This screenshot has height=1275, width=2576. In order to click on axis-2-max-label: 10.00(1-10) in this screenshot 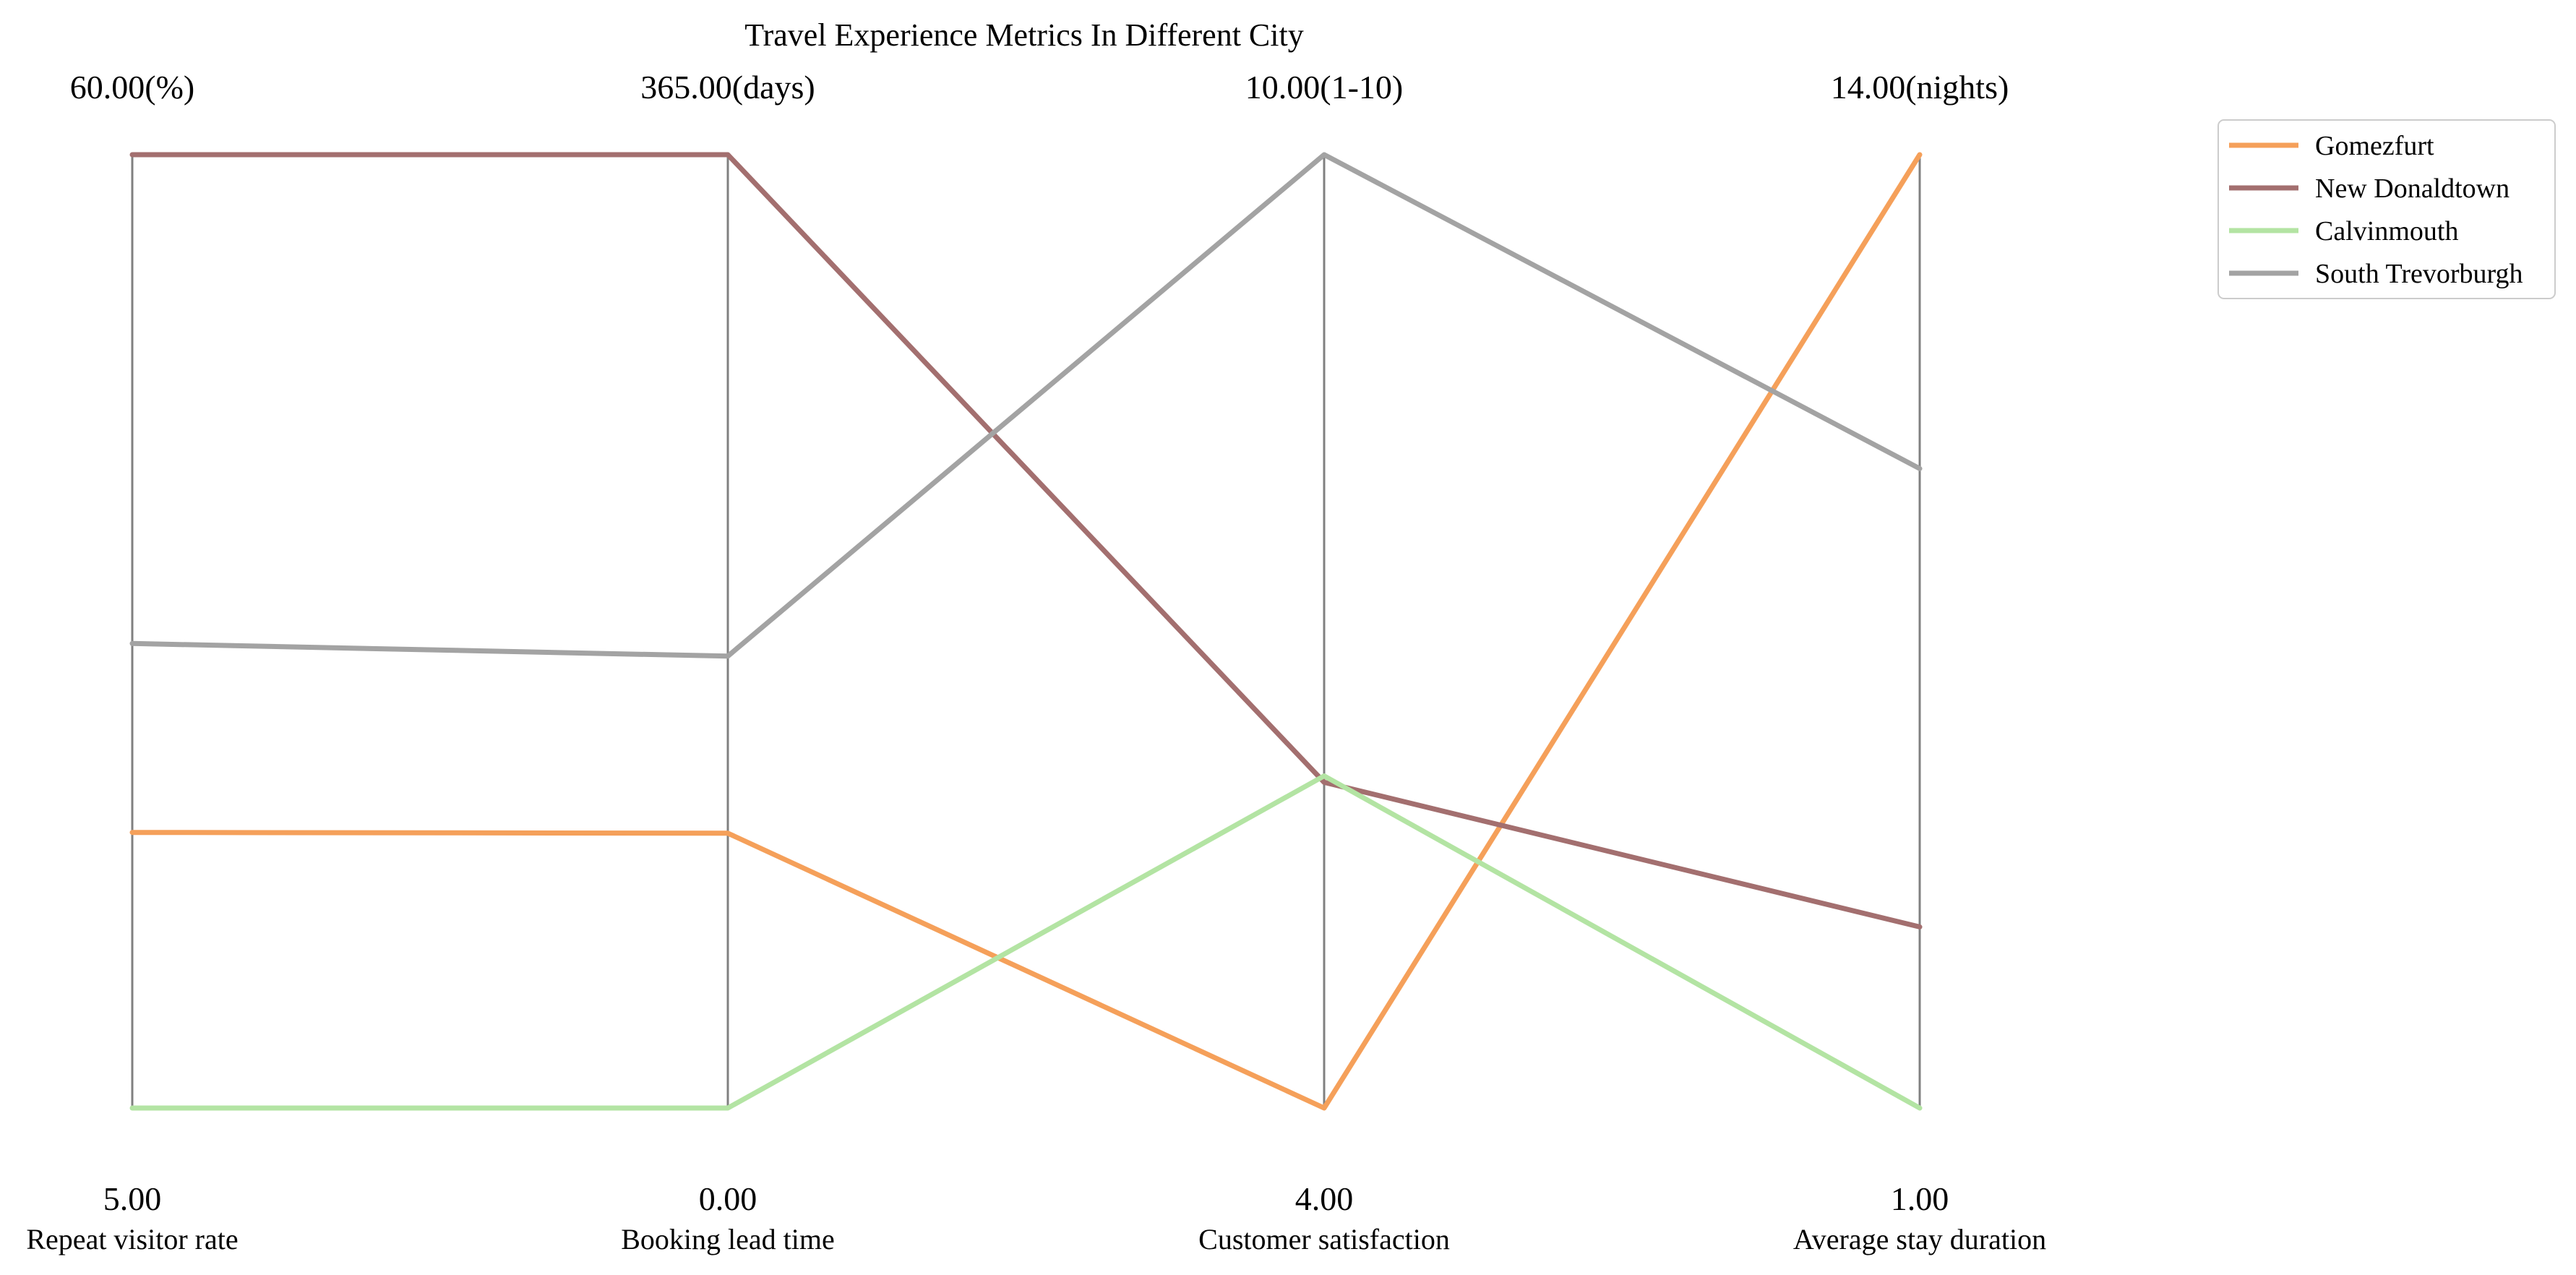, I will do `click(1324, 87)`.